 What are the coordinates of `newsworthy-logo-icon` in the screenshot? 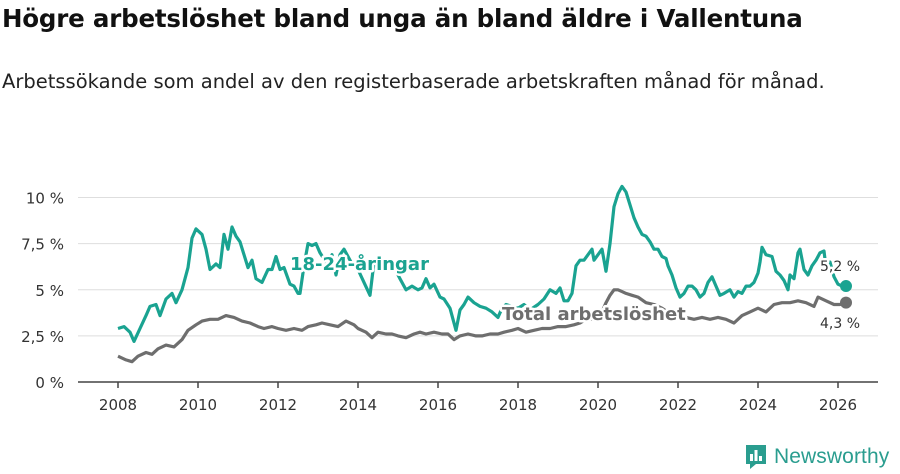 It's located at (756, 457).